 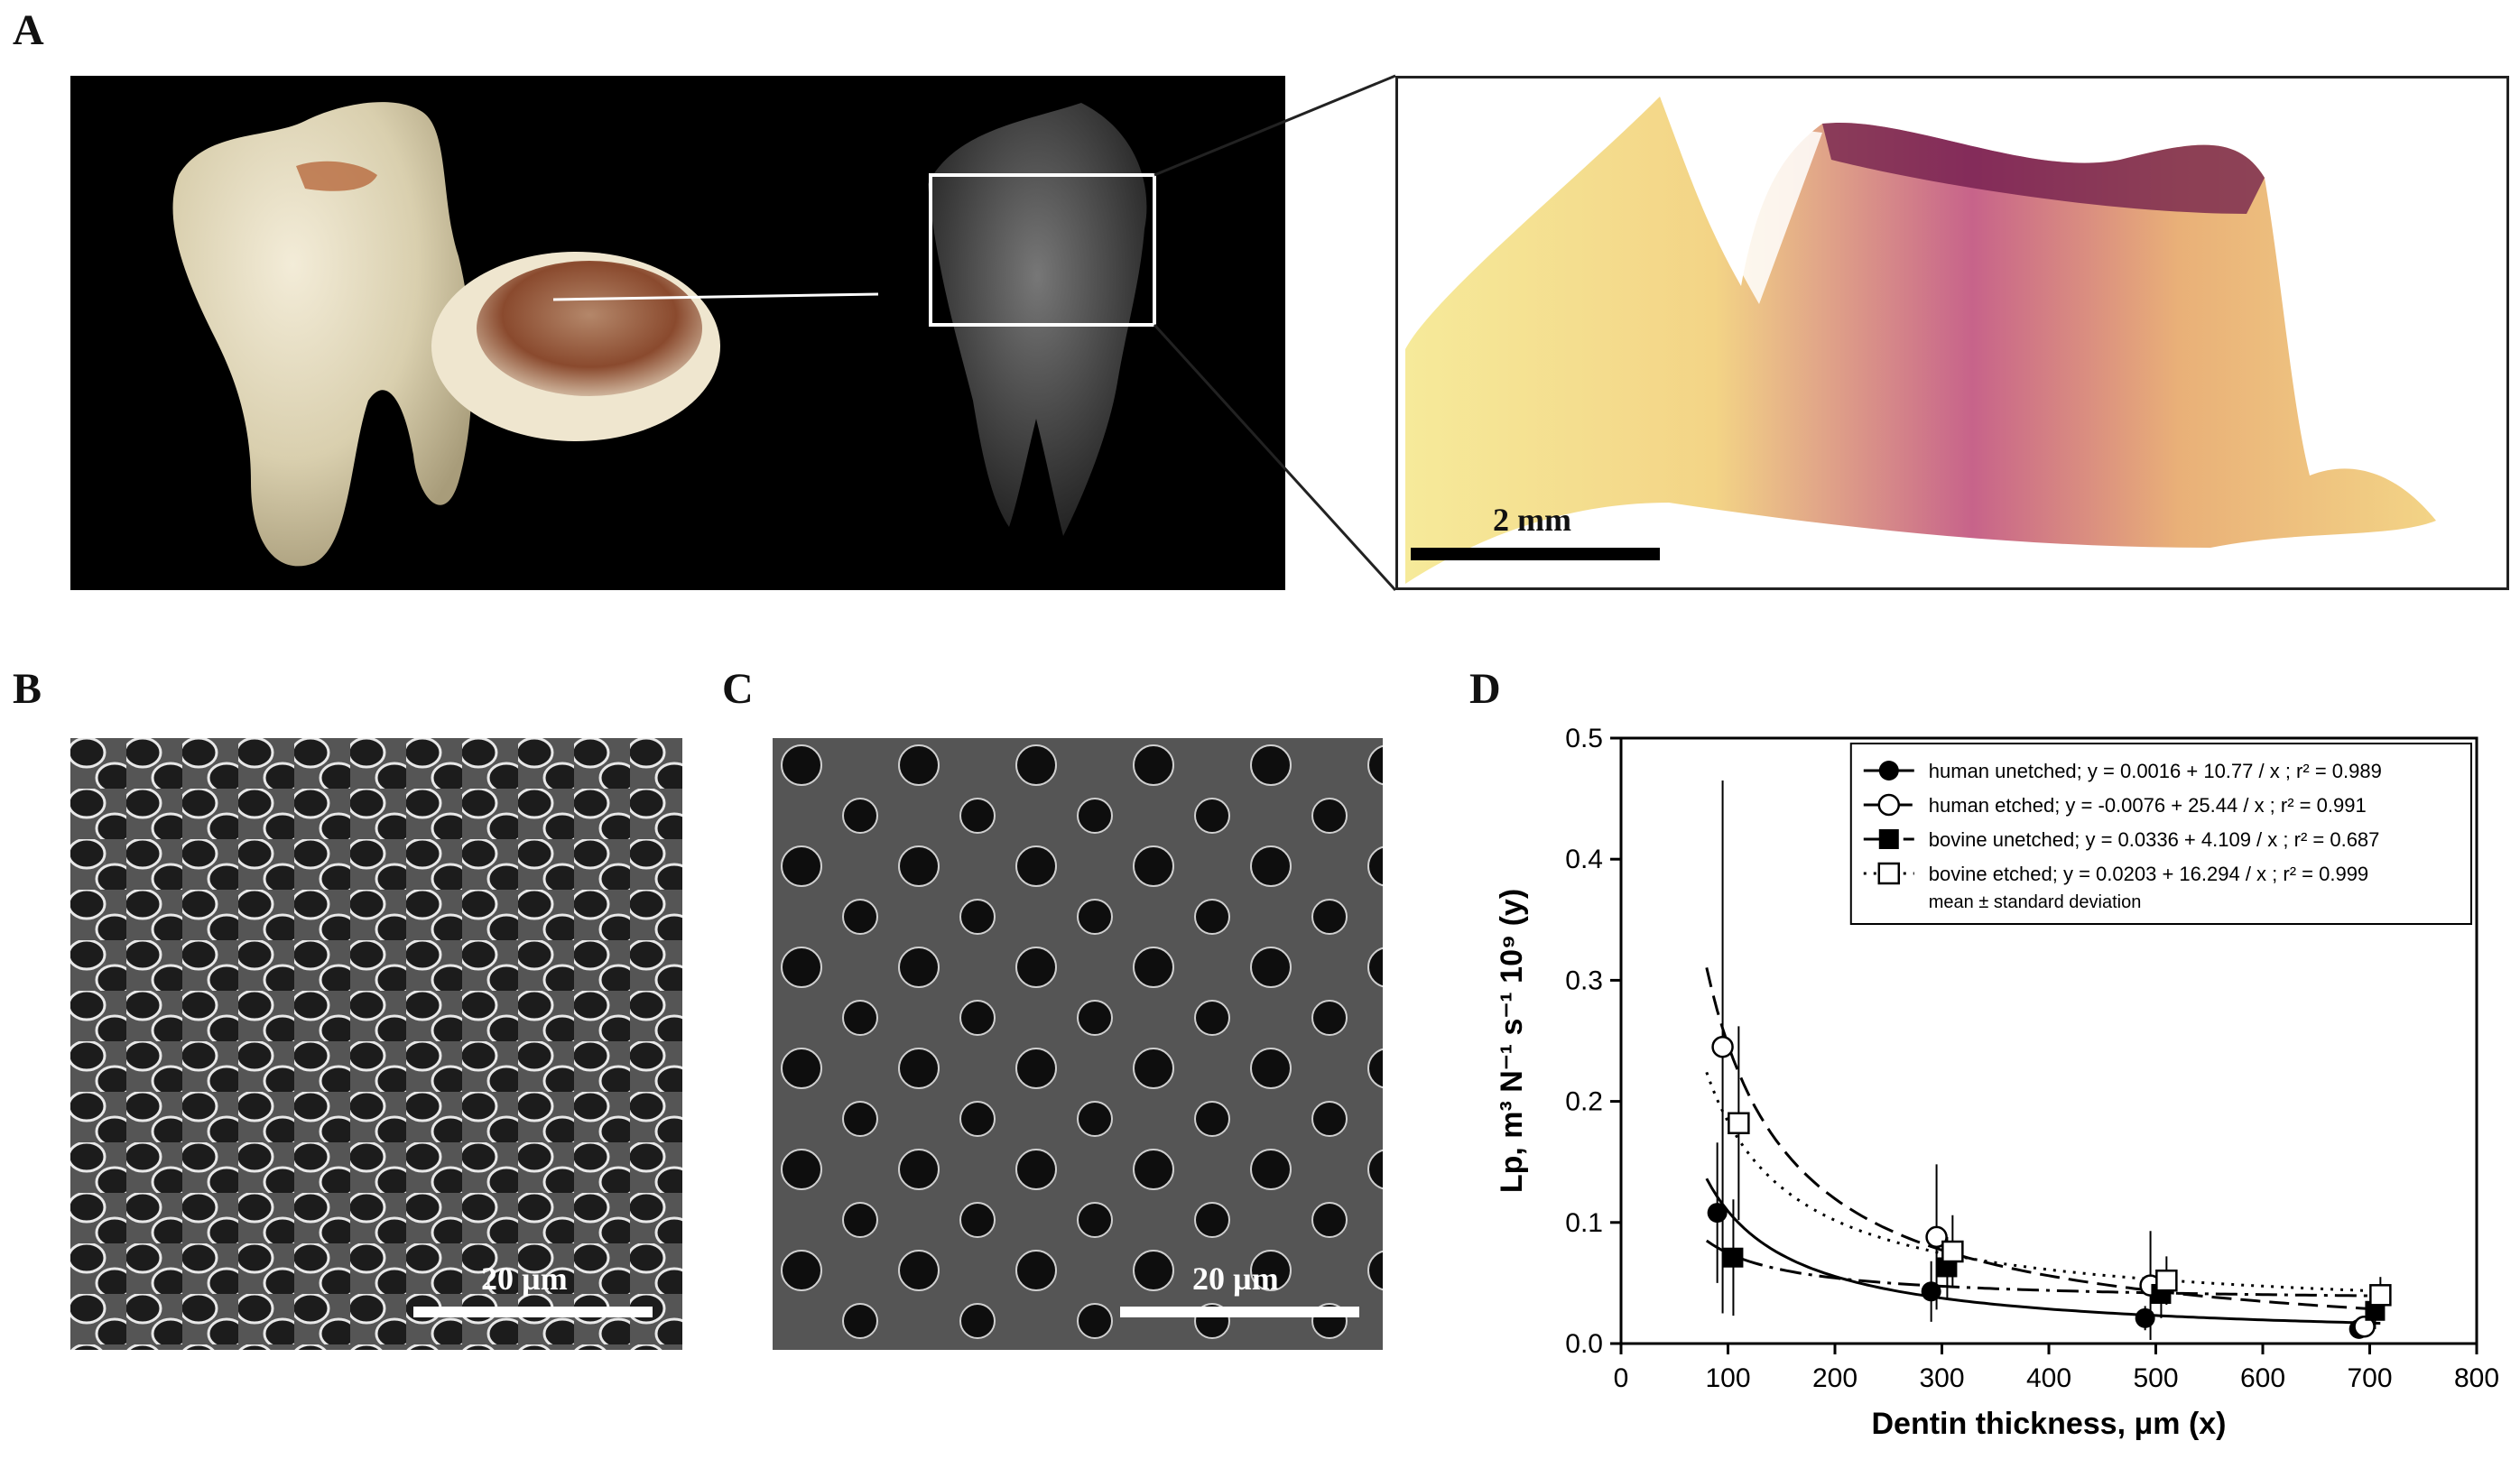 What do you see at coordinates (738, 689) in the screenshot?
I see `panel-letter-c: C` at bounding box center [738, 689].